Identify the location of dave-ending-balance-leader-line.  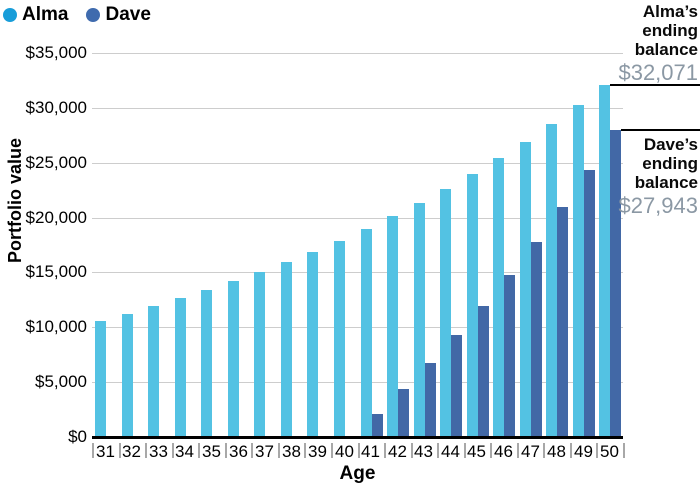
(660, 130).